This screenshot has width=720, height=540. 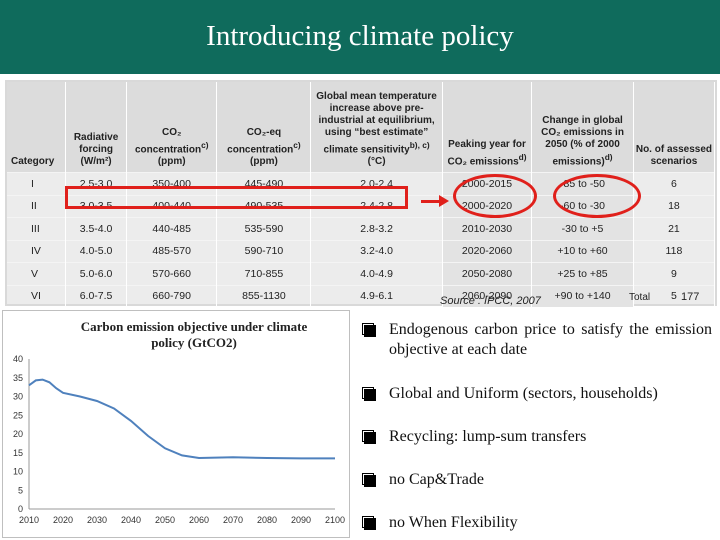 What do you see at coordinates (674, 228) in the screenshot?
I see `table-cell: 21` at bounding box center [674, 228].